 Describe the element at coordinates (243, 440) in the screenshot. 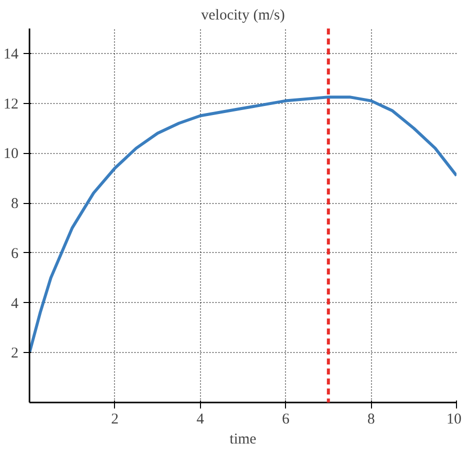

I see `x-axis-title: time` at that location.